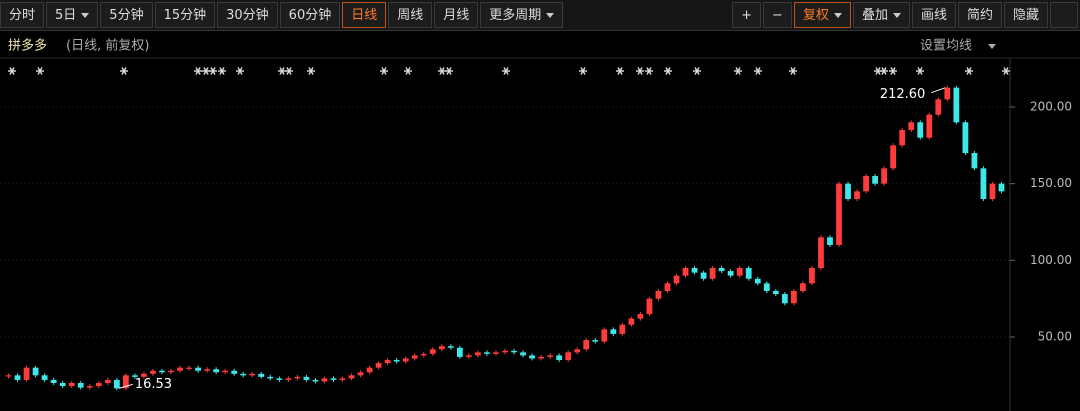 The height and width of the screenshot is (411, 1080). Describe the element at coordinates (903, 94) in the screenshot. I see `high-label: 212.60` at that location.